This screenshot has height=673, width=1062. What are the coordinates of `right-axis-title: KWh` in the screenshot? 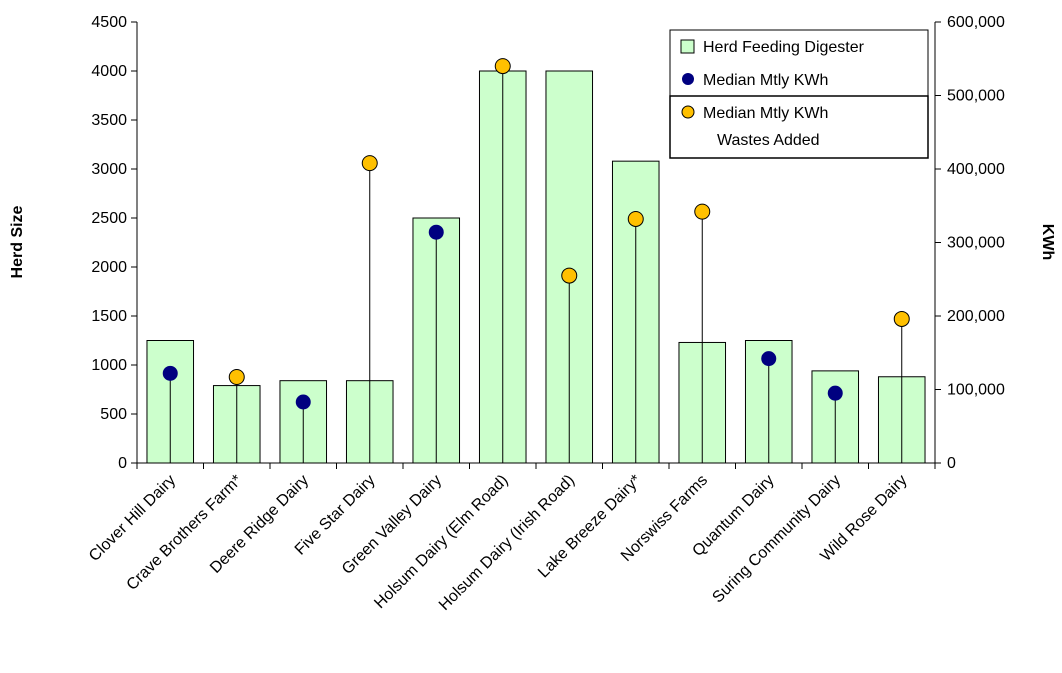 It's located at (1047, 242).